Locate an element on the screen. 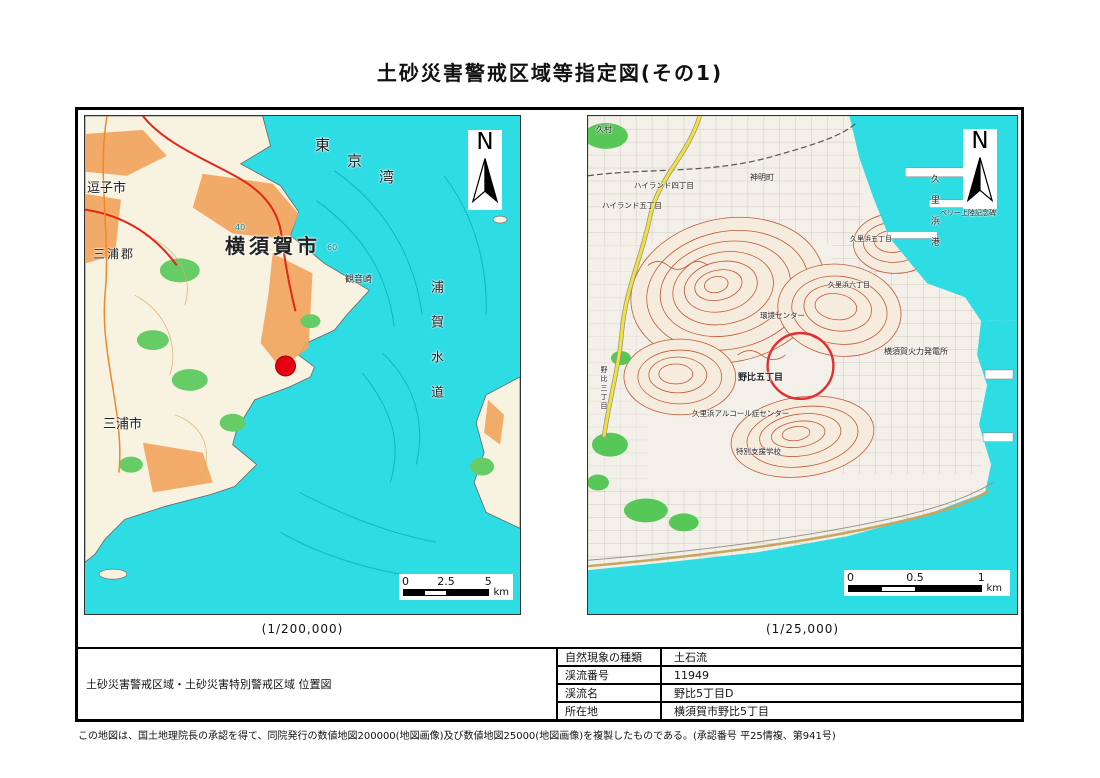 Image resolution: width=1100 pixels, height=778 pixels. map-label: 久里浜五丁目 is located at coordinates (871, 239).